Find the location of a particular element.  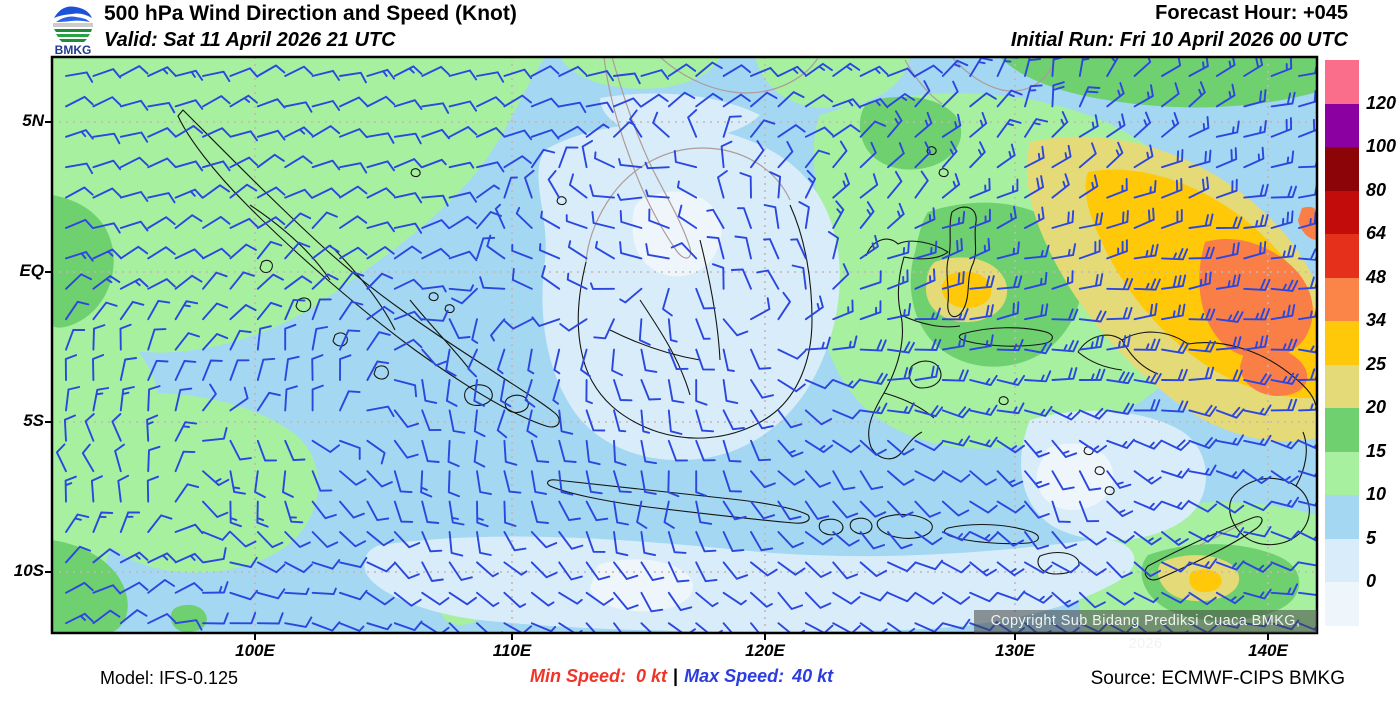

colorbar-label: 34 is located at coordinates (1376, 320).